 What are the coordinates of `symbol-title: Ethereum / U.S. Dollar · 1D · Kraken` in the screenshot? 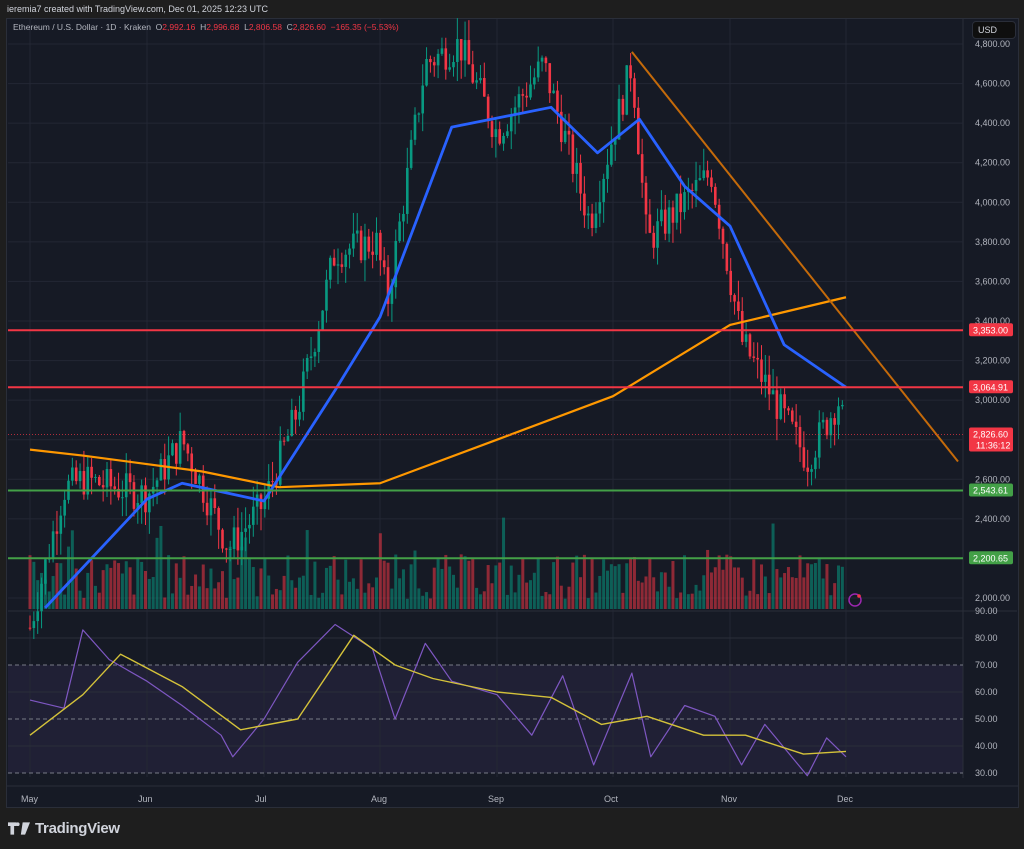 It's located at (82, 27).